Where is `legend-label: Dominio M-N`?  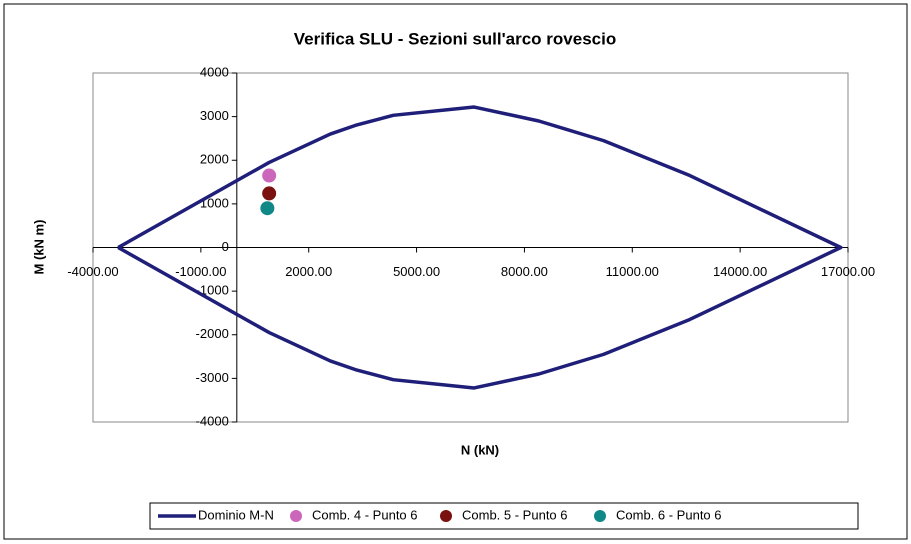
legend-label: Dominio M-N is located at coordinates (236, 514).